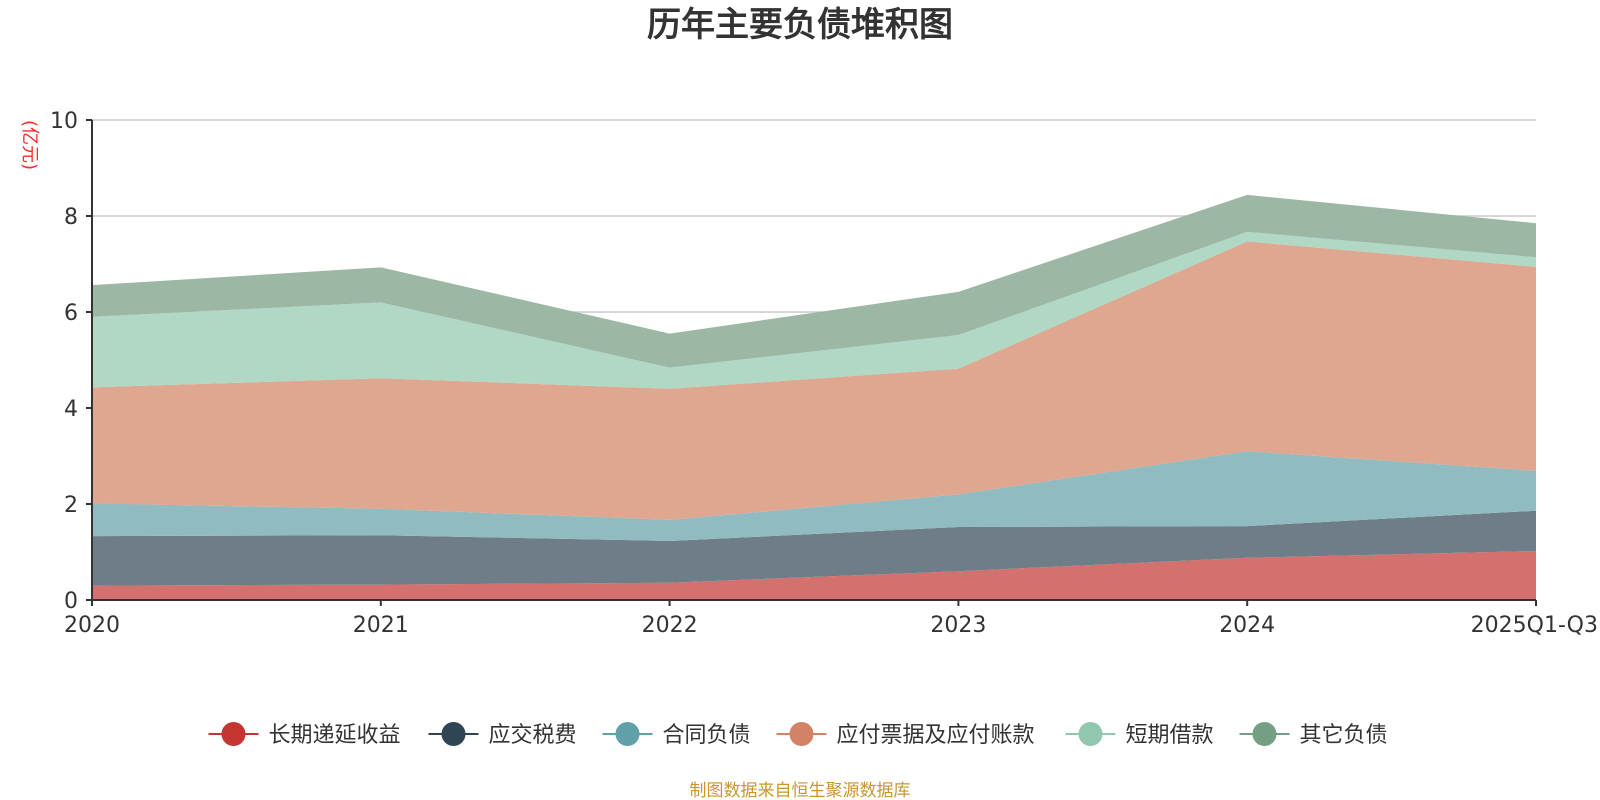 This screenshot has height=800, width=1600. Describe the element at coordinates (958, 625) in the screenshot. I see `x-tick-label: 2023` at that location.